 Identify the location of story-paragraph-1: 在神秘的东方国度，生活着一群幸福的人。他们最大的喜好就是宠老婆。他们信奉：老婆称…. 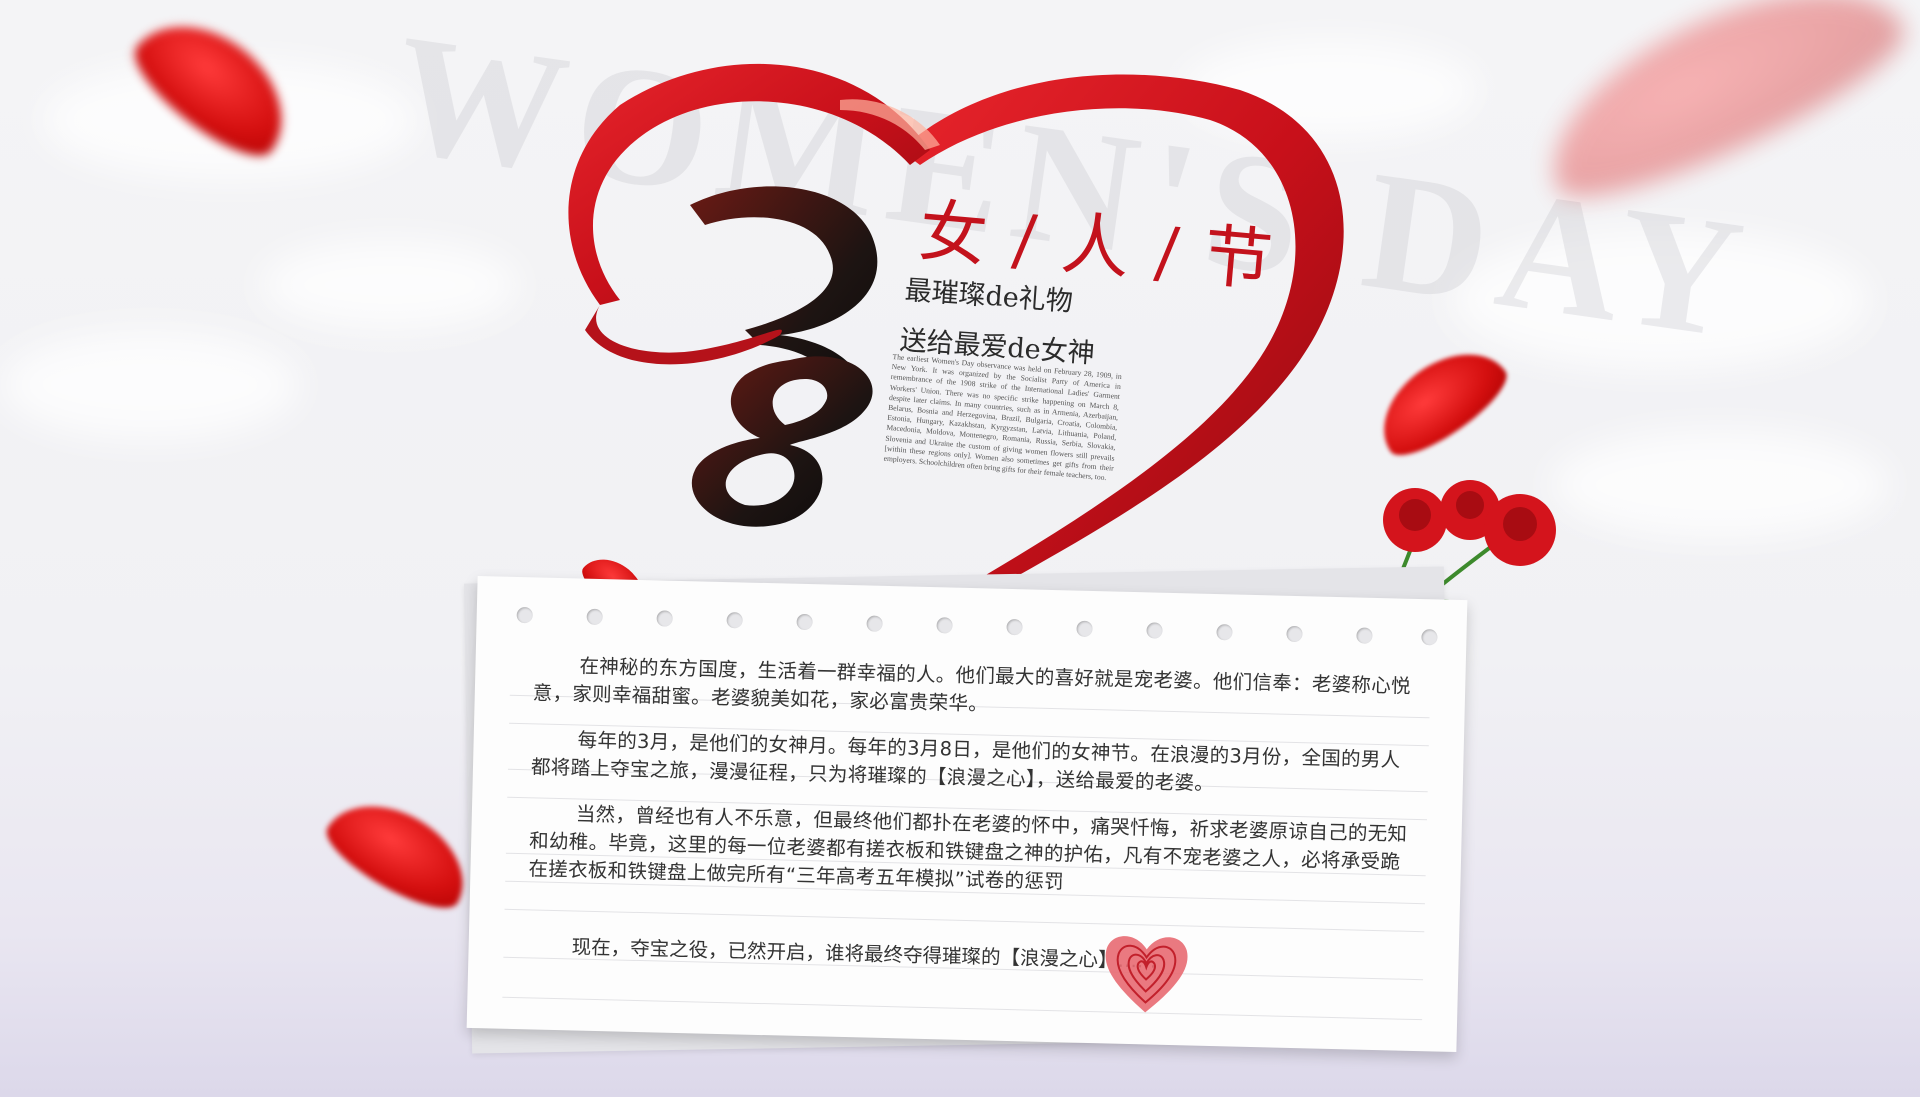
(972, 685).